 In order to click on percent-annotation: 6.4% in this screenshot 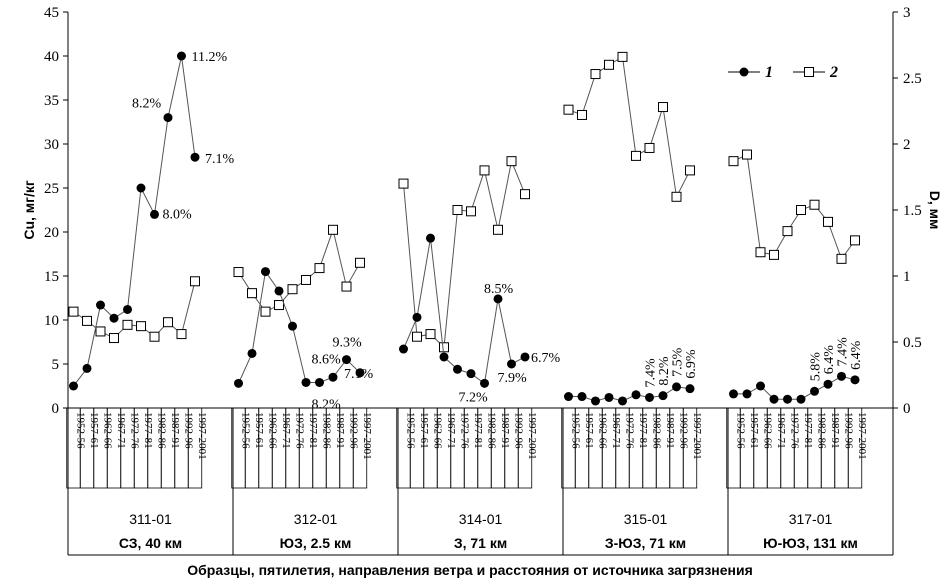, I will do `click(856, 355)`.